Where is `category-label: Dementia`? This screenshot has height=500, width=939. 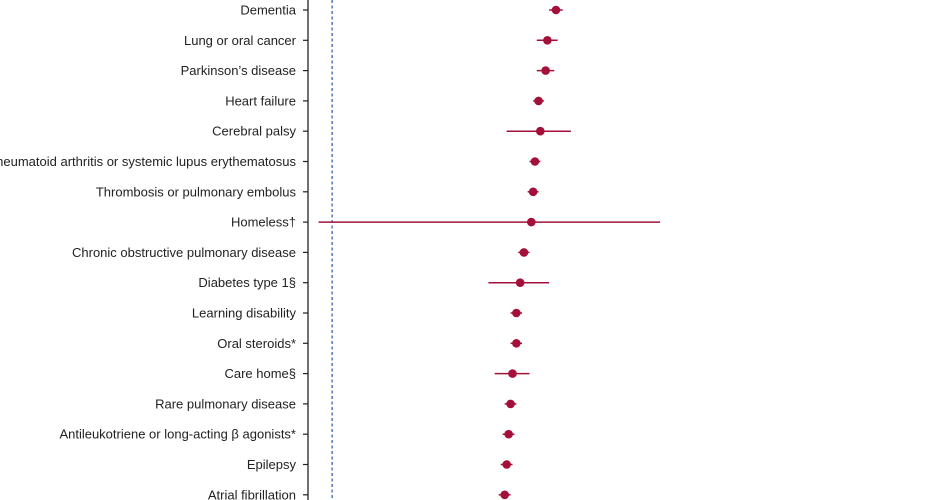
category-label: Dementia is located at coordinates (268, 10).